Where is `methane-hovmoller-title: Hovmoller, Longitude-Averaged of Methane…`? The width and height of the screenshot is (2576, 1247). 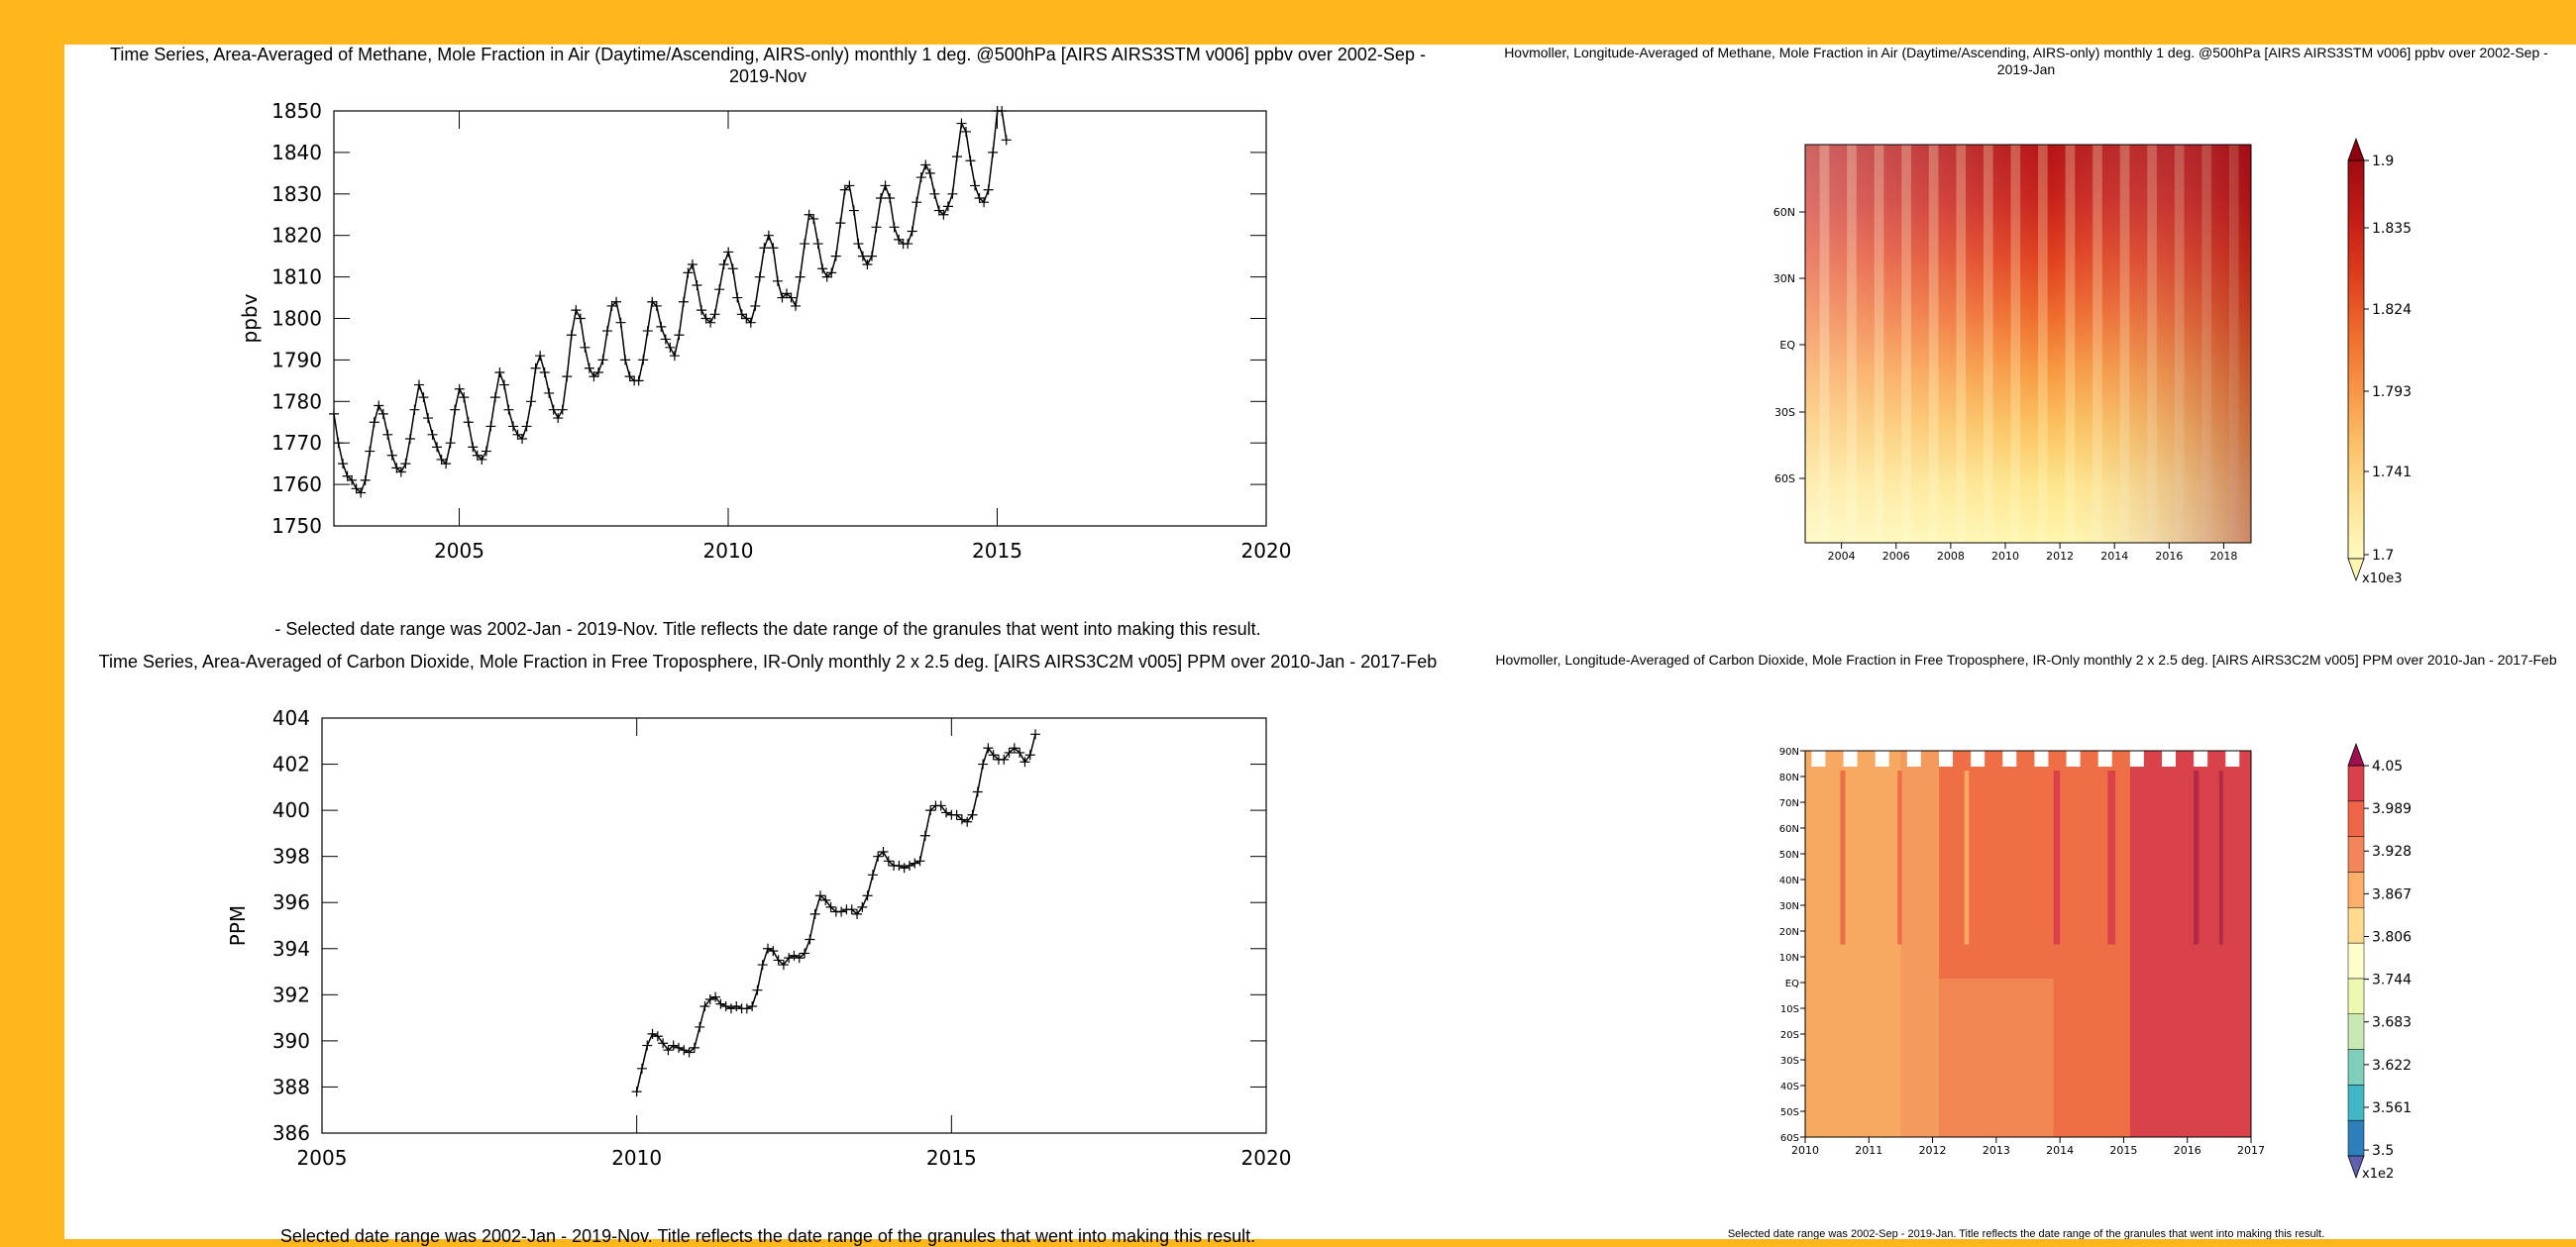 methane-hovmoller-title: Hovmoller, Longitude-Averaged of Methane… is located at coordinates (2026, 61).